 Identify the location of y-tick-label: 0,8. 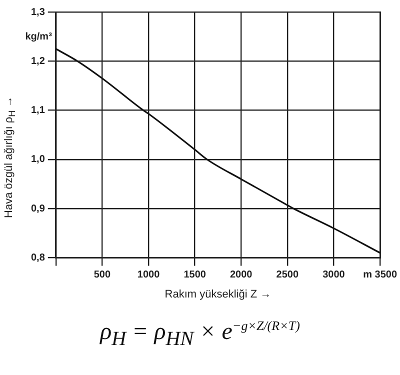
(38, 258).